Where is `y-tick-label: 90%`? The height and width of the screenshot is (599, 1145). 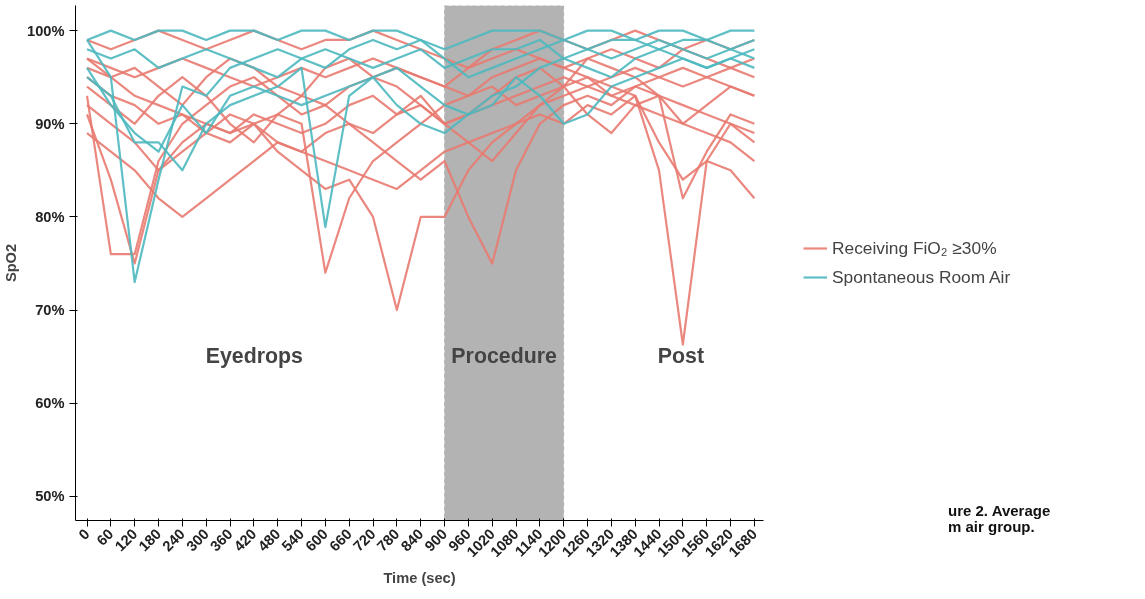
y-tick-label: 90% is located at coordinates (50, 123).